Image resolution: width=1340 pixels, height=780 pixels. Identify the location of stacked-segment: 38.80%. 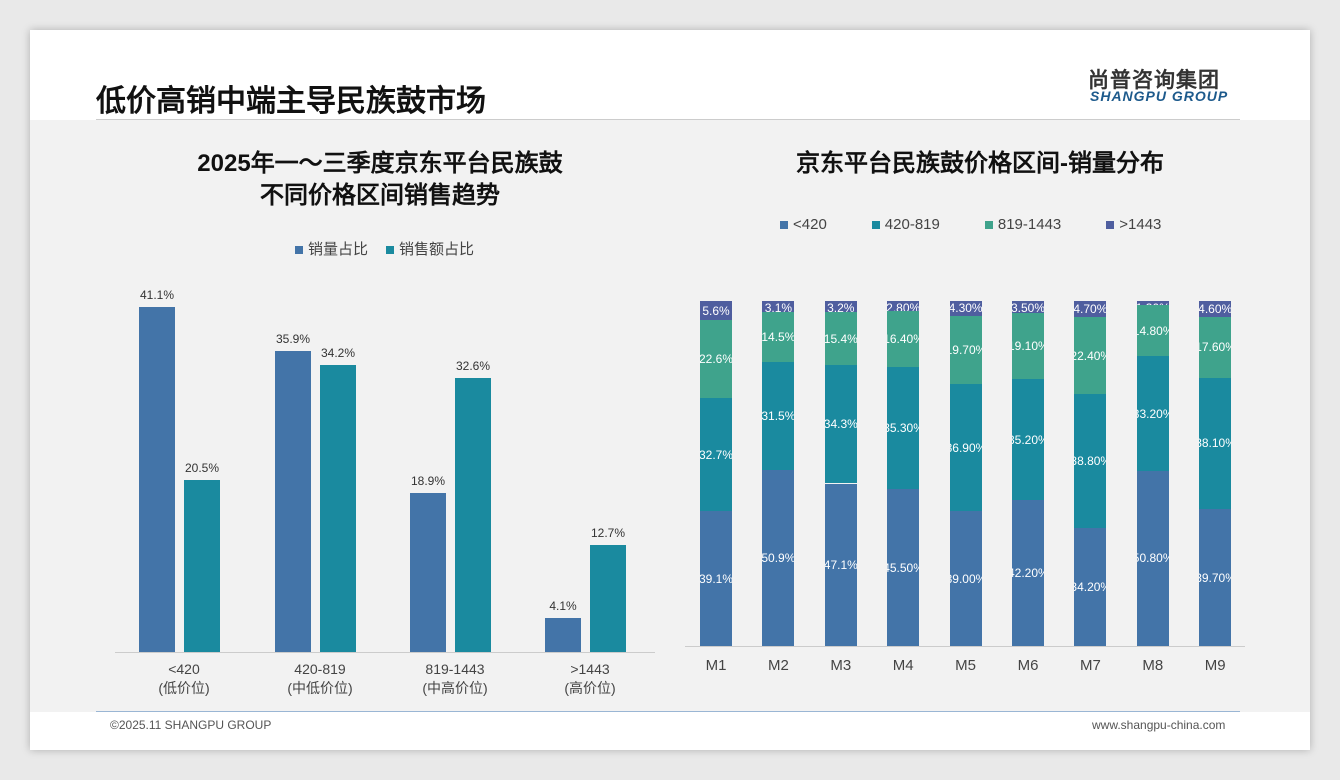
(1090, 461).